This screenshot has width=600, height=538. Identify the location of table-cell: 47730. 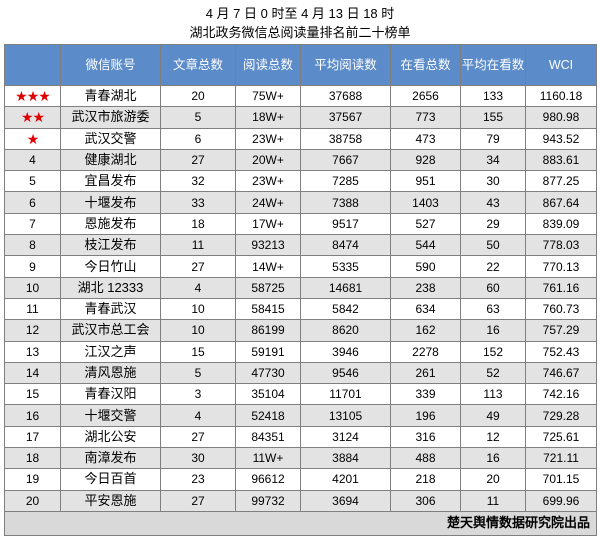
(268, 373).